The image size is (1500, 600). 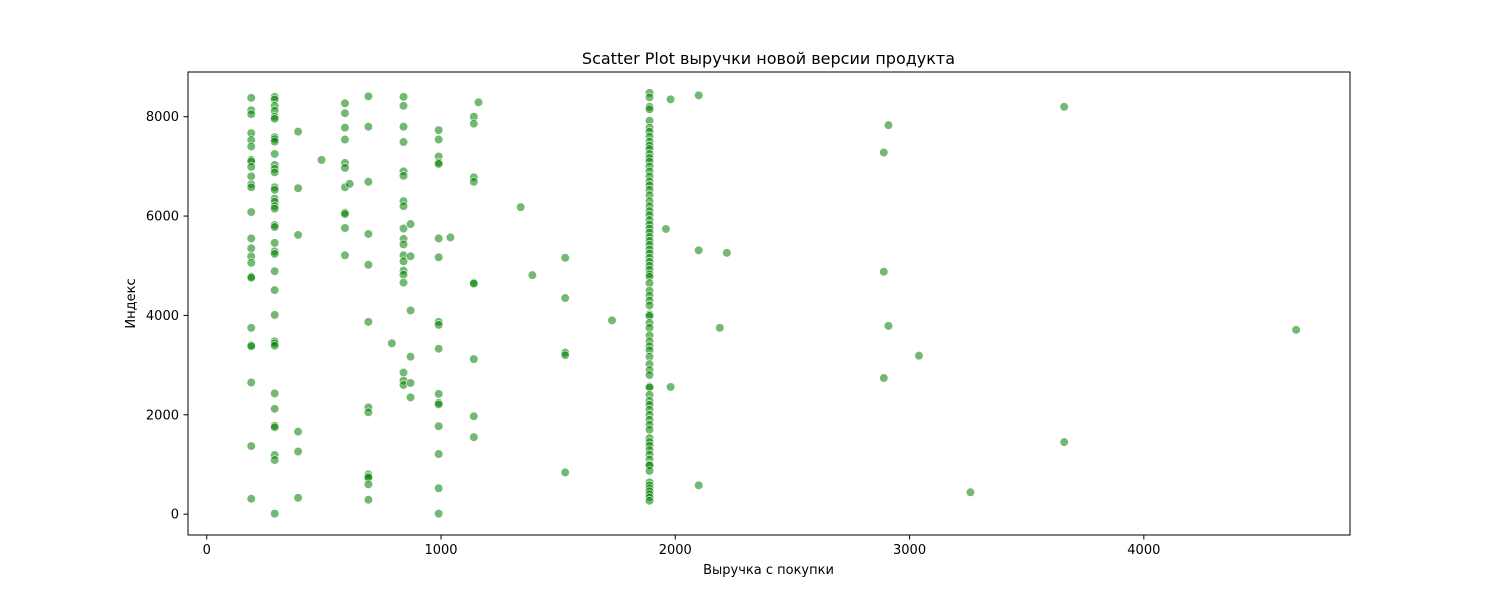 I want to click on y-tick-label: 4000, so click(x=162, y=316).